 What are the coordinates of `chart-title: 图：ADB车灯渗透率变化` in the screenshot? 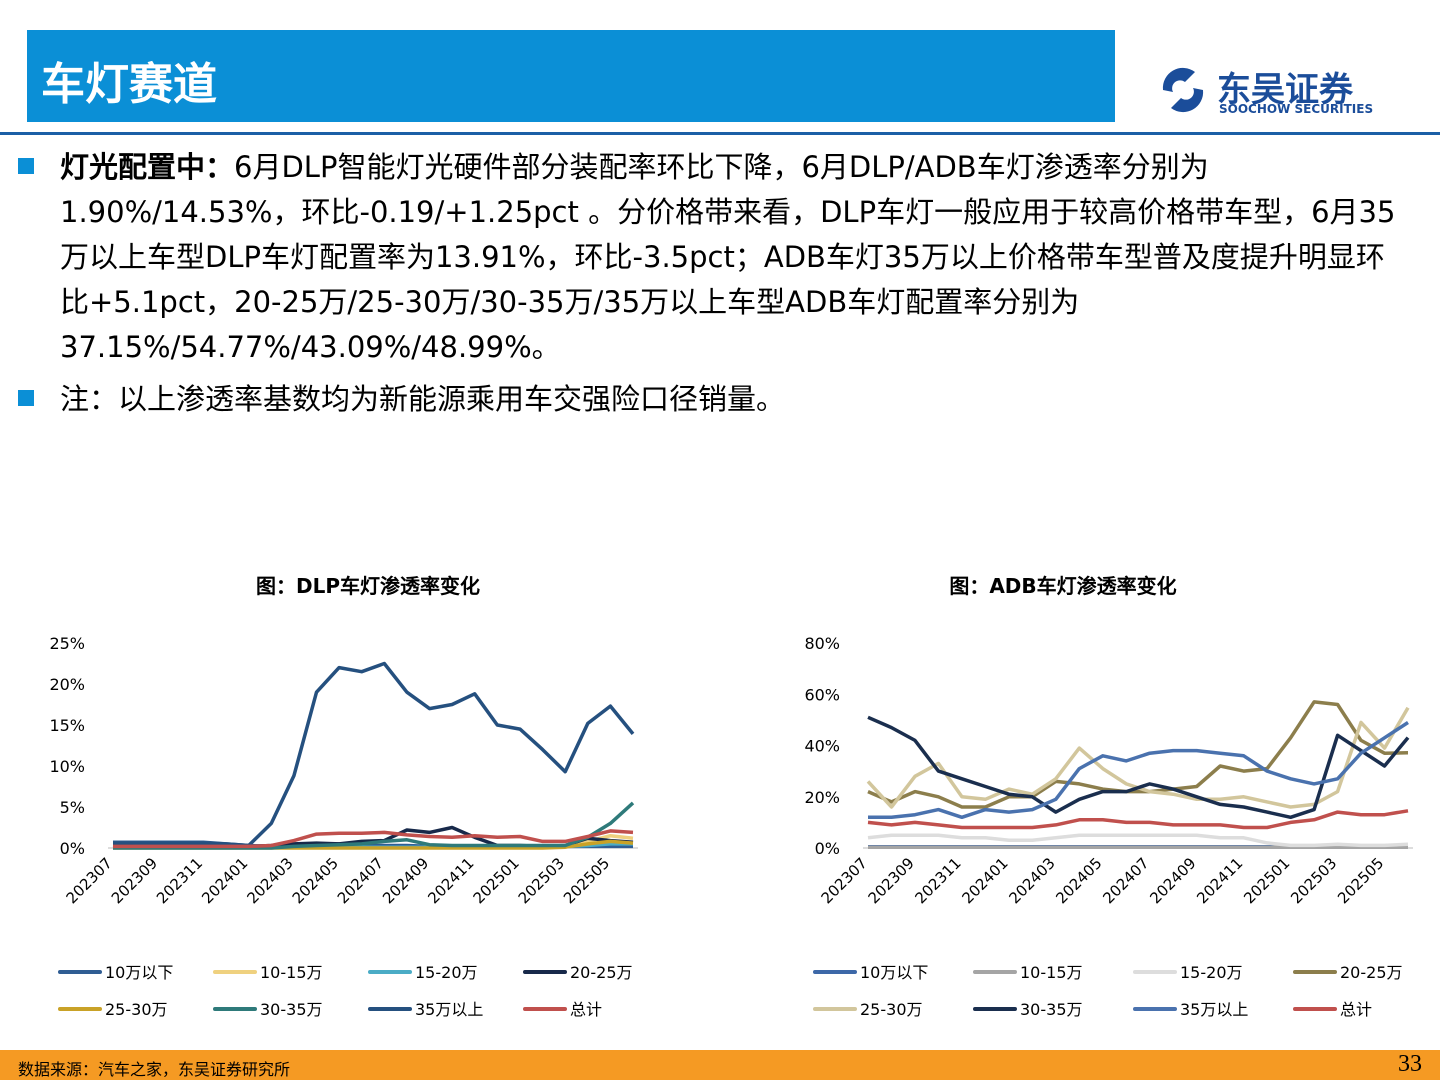 It's located at (1062, 586).